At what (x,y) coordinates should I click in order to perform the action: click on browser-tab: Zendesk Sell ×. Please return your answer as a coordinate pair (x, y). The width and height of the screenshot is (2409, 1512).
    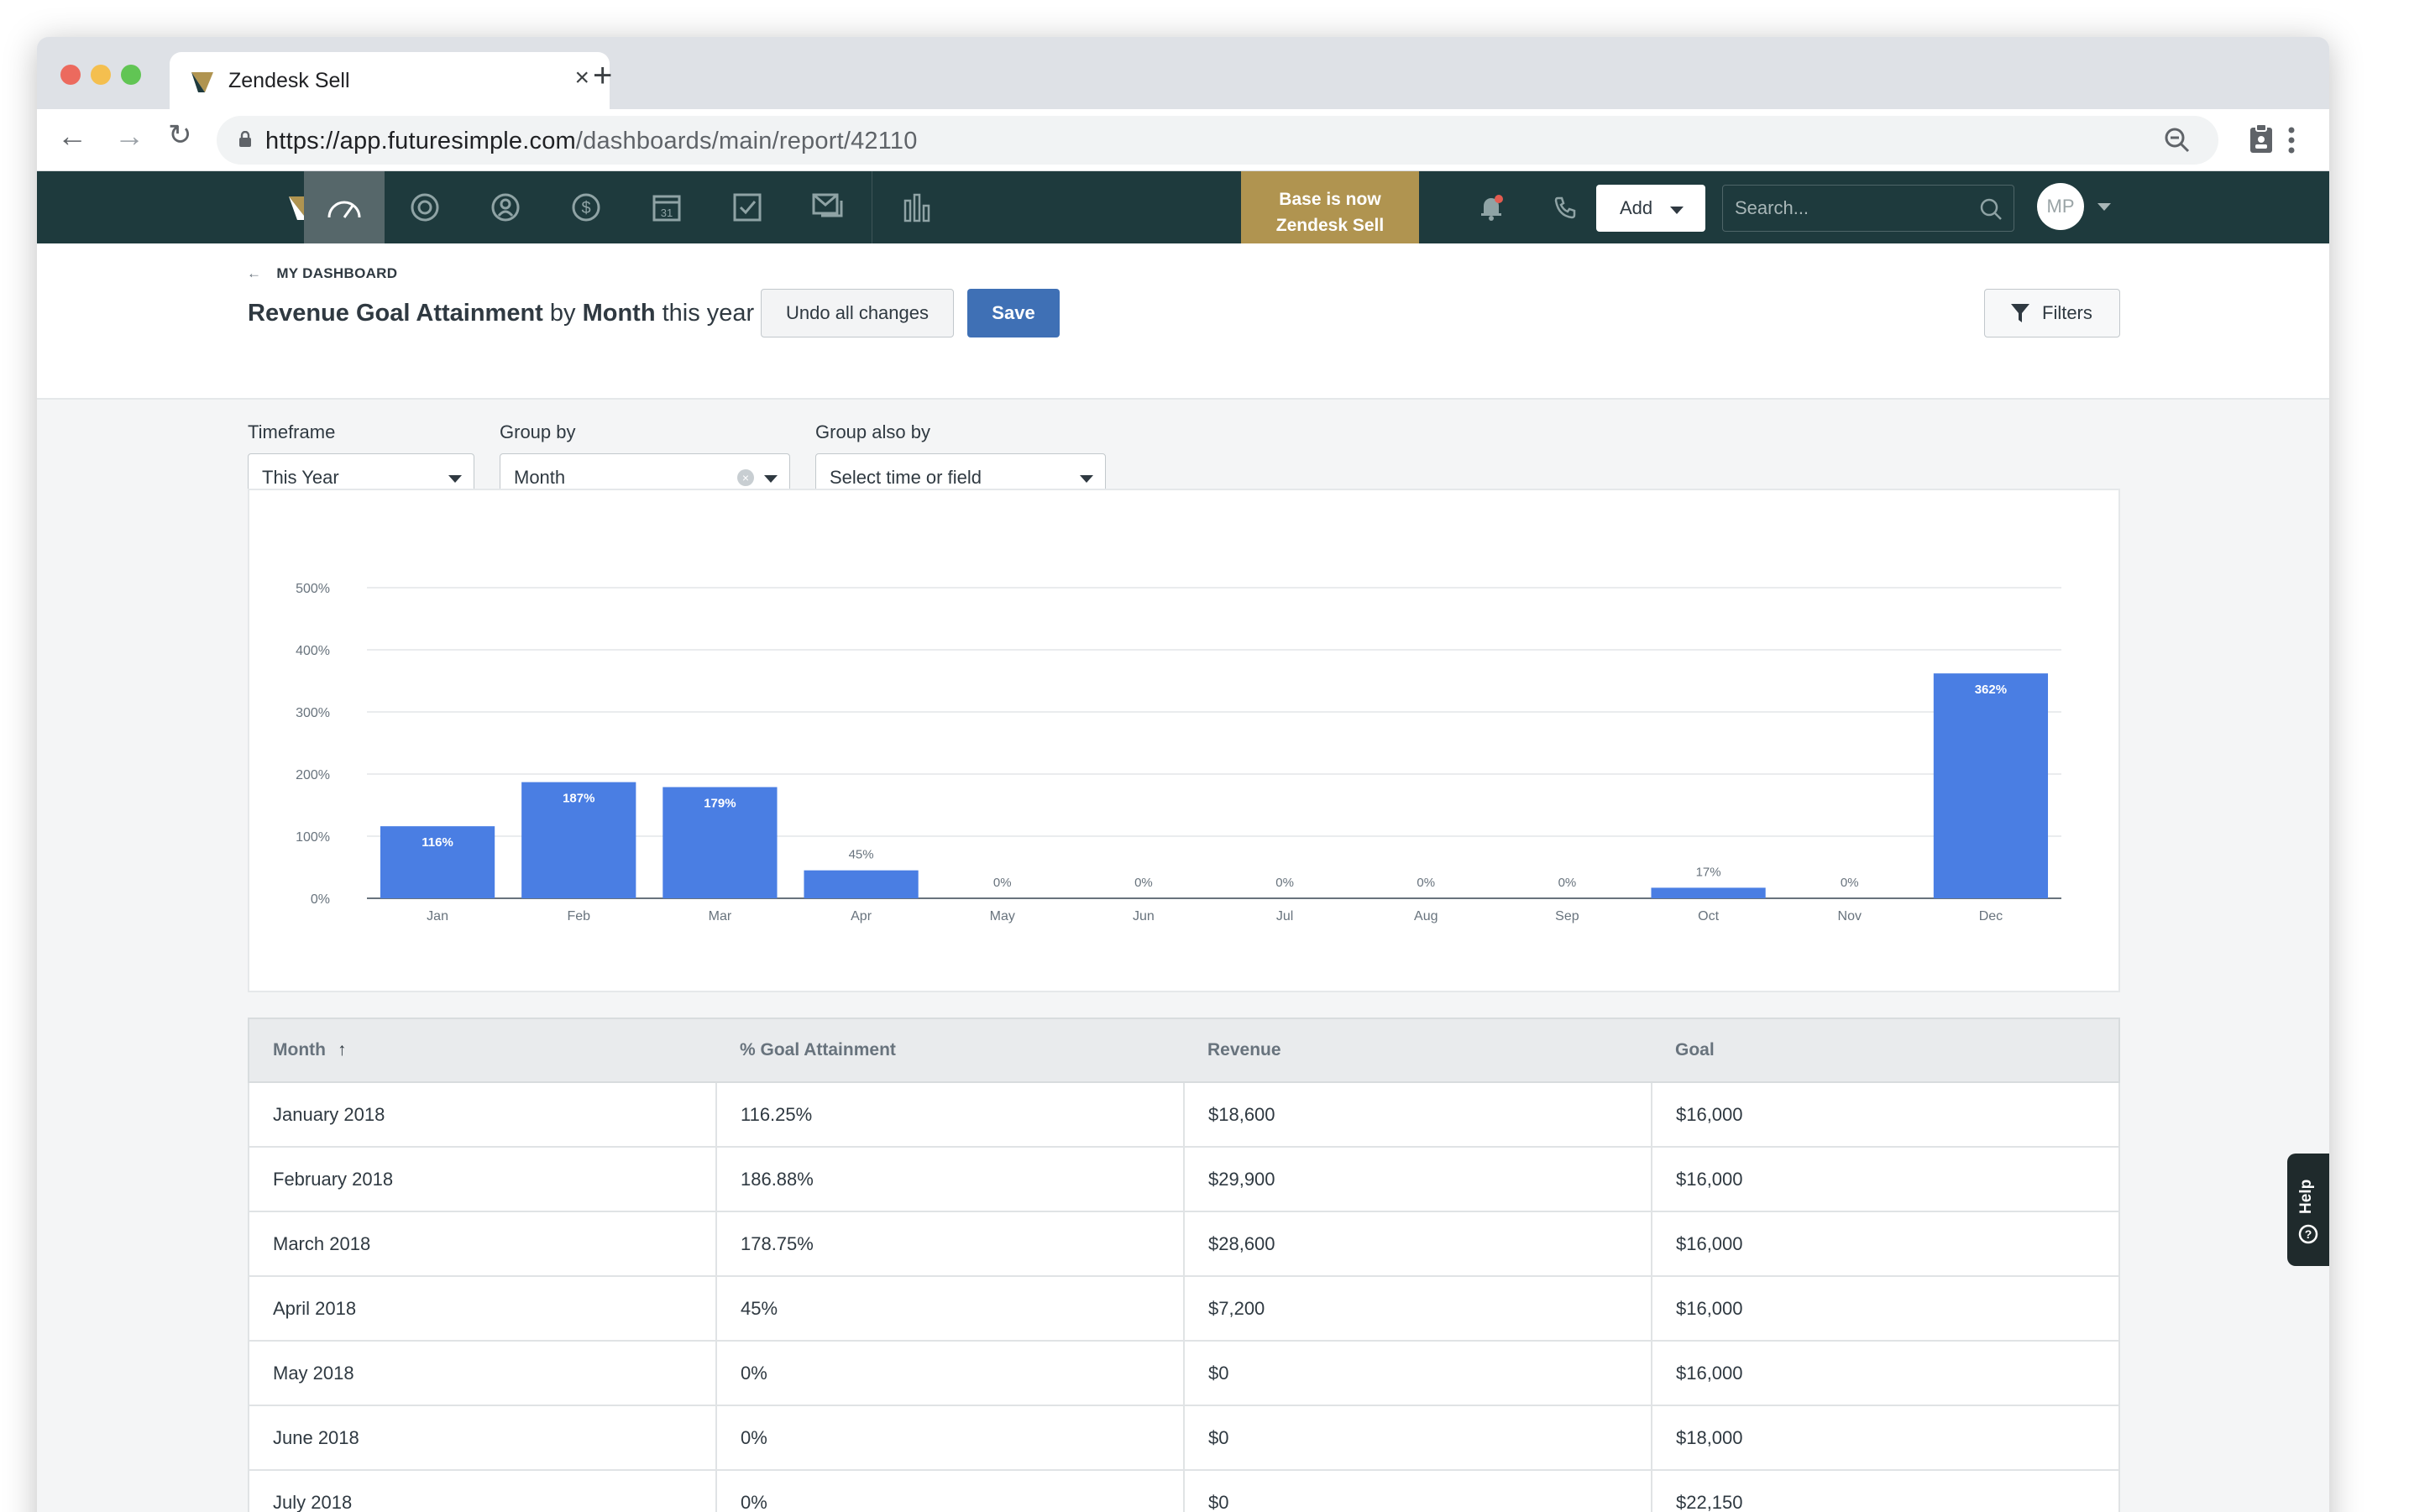
    Looking at the image, I should click on (390, 80).